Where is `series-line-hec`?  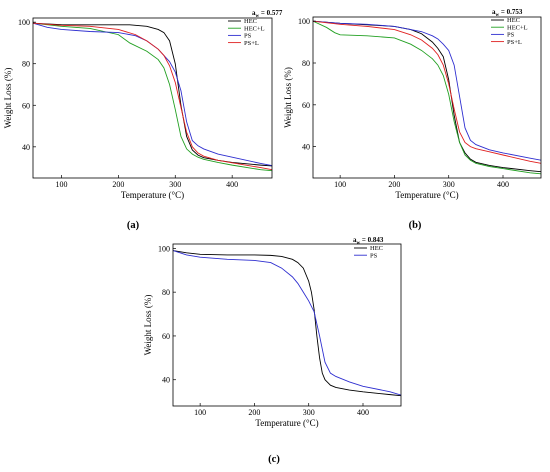
series-line-hec is located at coordinates (287, 323).